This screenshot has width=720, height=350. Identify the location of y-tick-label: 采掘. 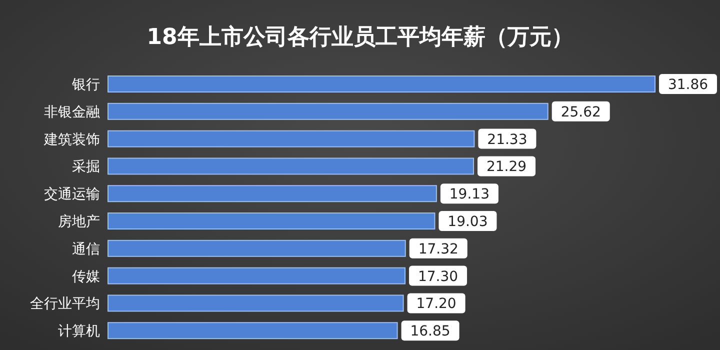
(86, 167).